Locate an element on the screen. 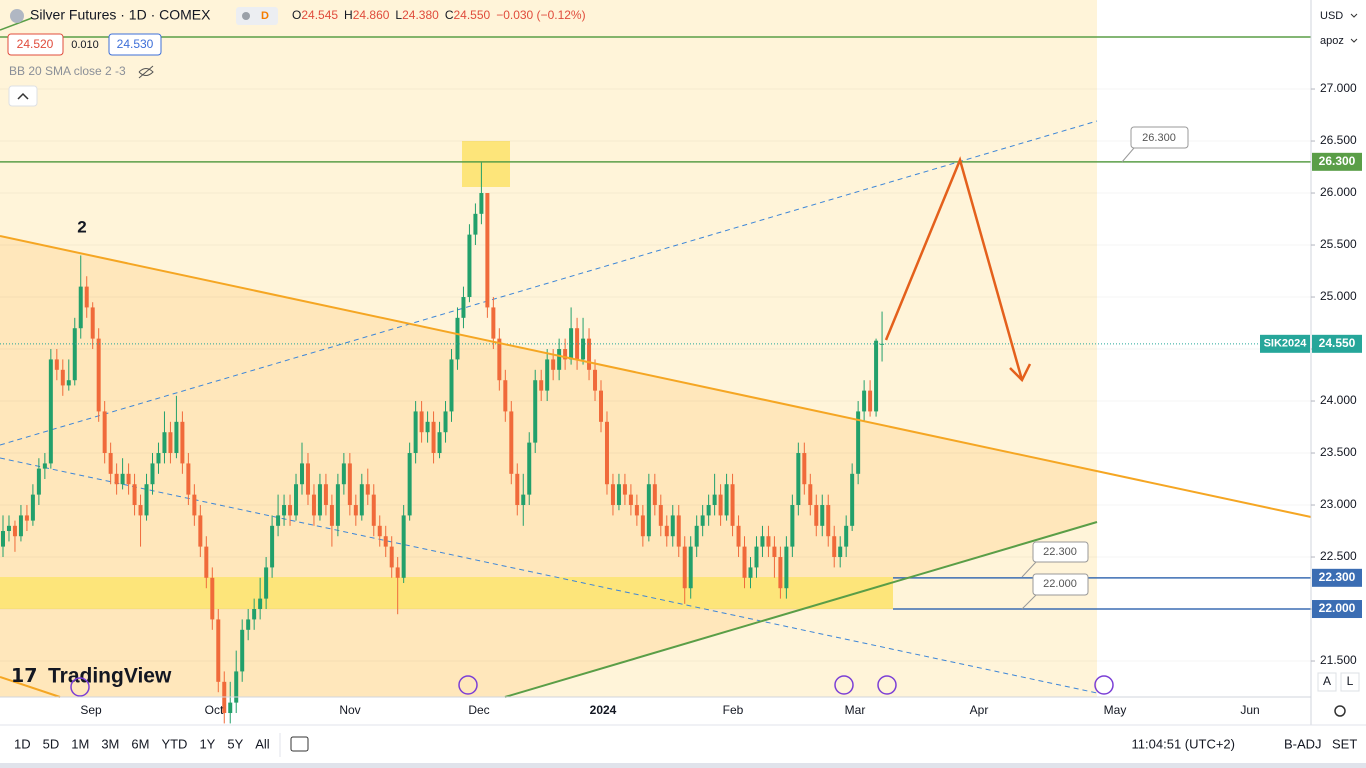 The width and height of the screenshot is (1366, 768). symbol-tag is located at coordinates (1285, 343).